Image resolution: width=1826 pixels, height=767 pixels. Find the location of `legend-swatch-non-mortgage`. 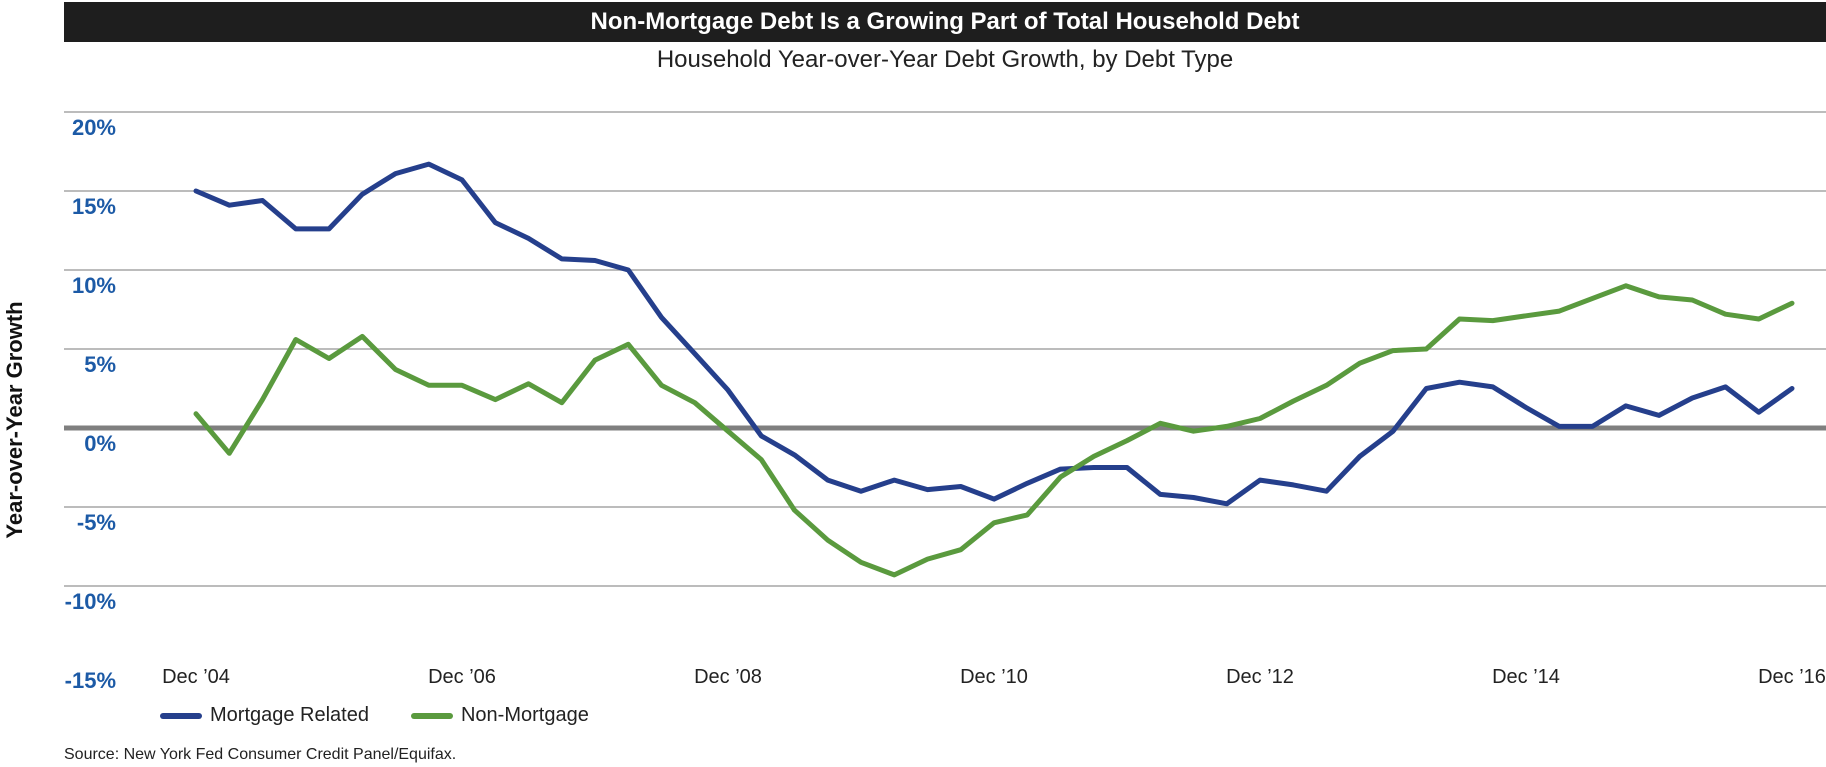

legend-swatch-non-mortgage is located at coordinates (431, 715).